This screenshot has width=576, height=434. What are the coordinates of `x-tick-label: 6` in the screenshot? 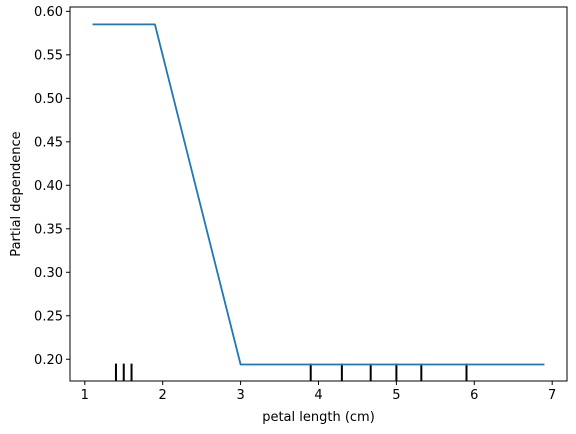 It's located at (474, 395).